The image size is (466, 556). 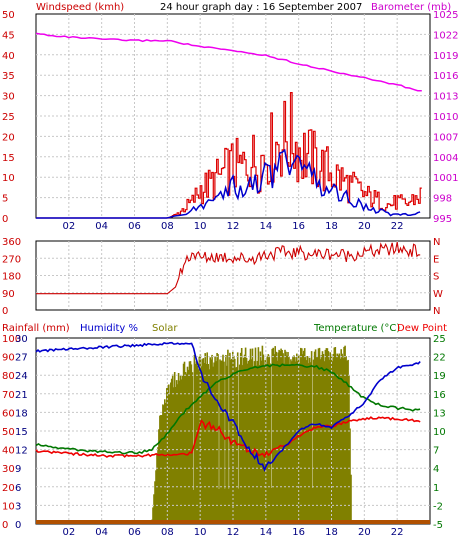 I want to click on windspeed-axis-title: Windspeed (kmh), so click(x=80, y=7).